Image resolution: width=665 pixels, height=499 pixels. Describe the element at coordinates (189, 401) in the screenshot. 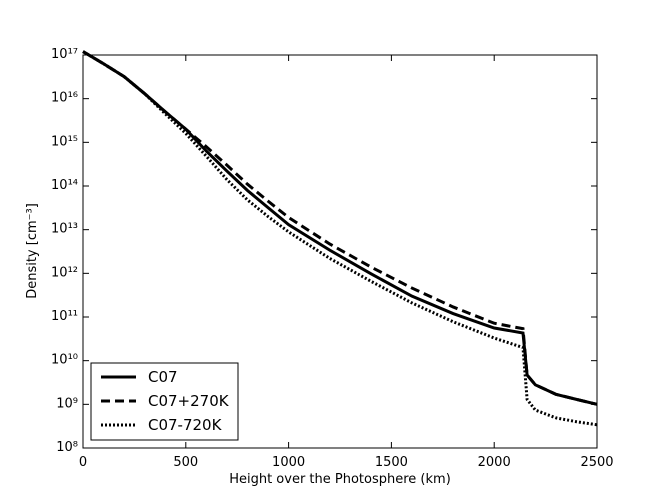

I see `legend-label: C07+270K` at that location.